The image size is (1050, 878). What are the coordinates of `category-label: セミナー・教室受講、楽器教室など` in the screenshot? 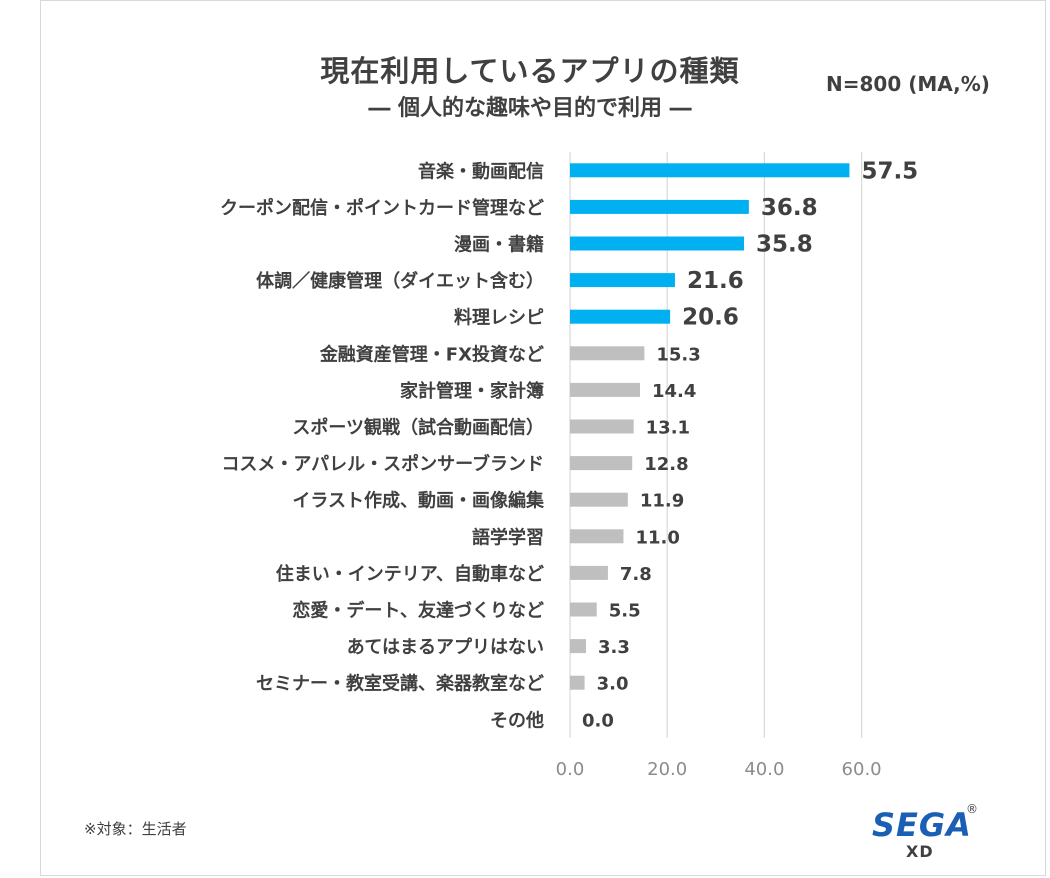 It's located at (400, 684).